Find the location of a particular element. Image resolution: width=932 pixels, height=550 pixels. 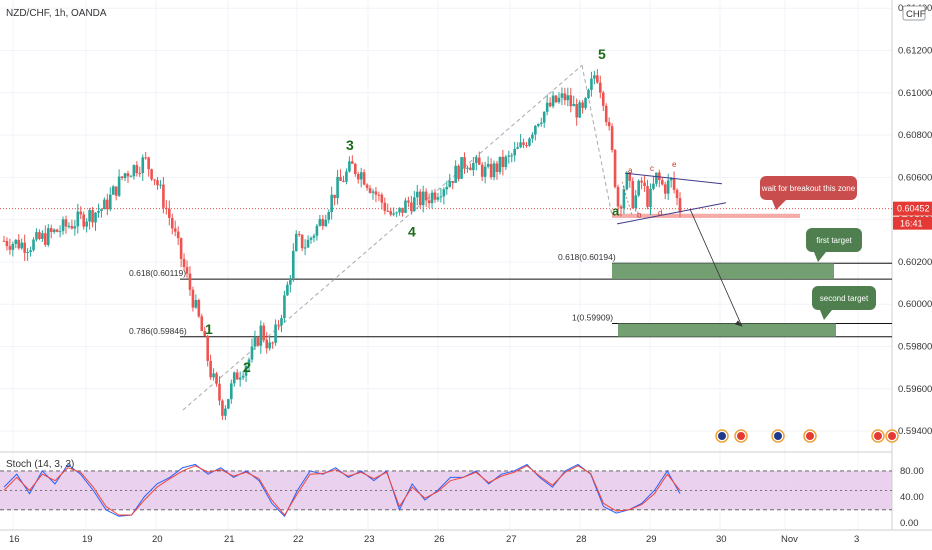

wave-label: 1 is located at coordinates (209, 329).